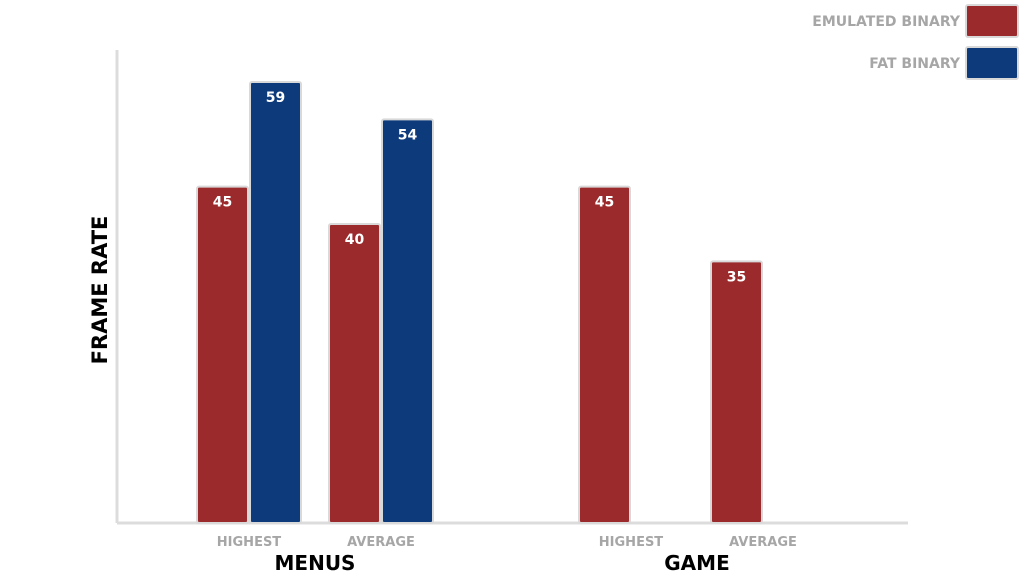  Describe the element at coordinates (502, 563) in the screenshot. I see `group-labels: MENUS GAME` at that location.